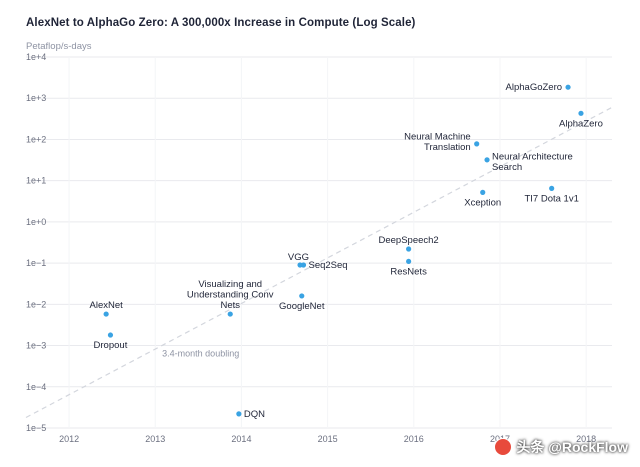 This screenshot has height=467, width=640. Describe the element at coordinates (36, 304) in the screenshot. I see `y-tick-label: 1e−2` at that location.